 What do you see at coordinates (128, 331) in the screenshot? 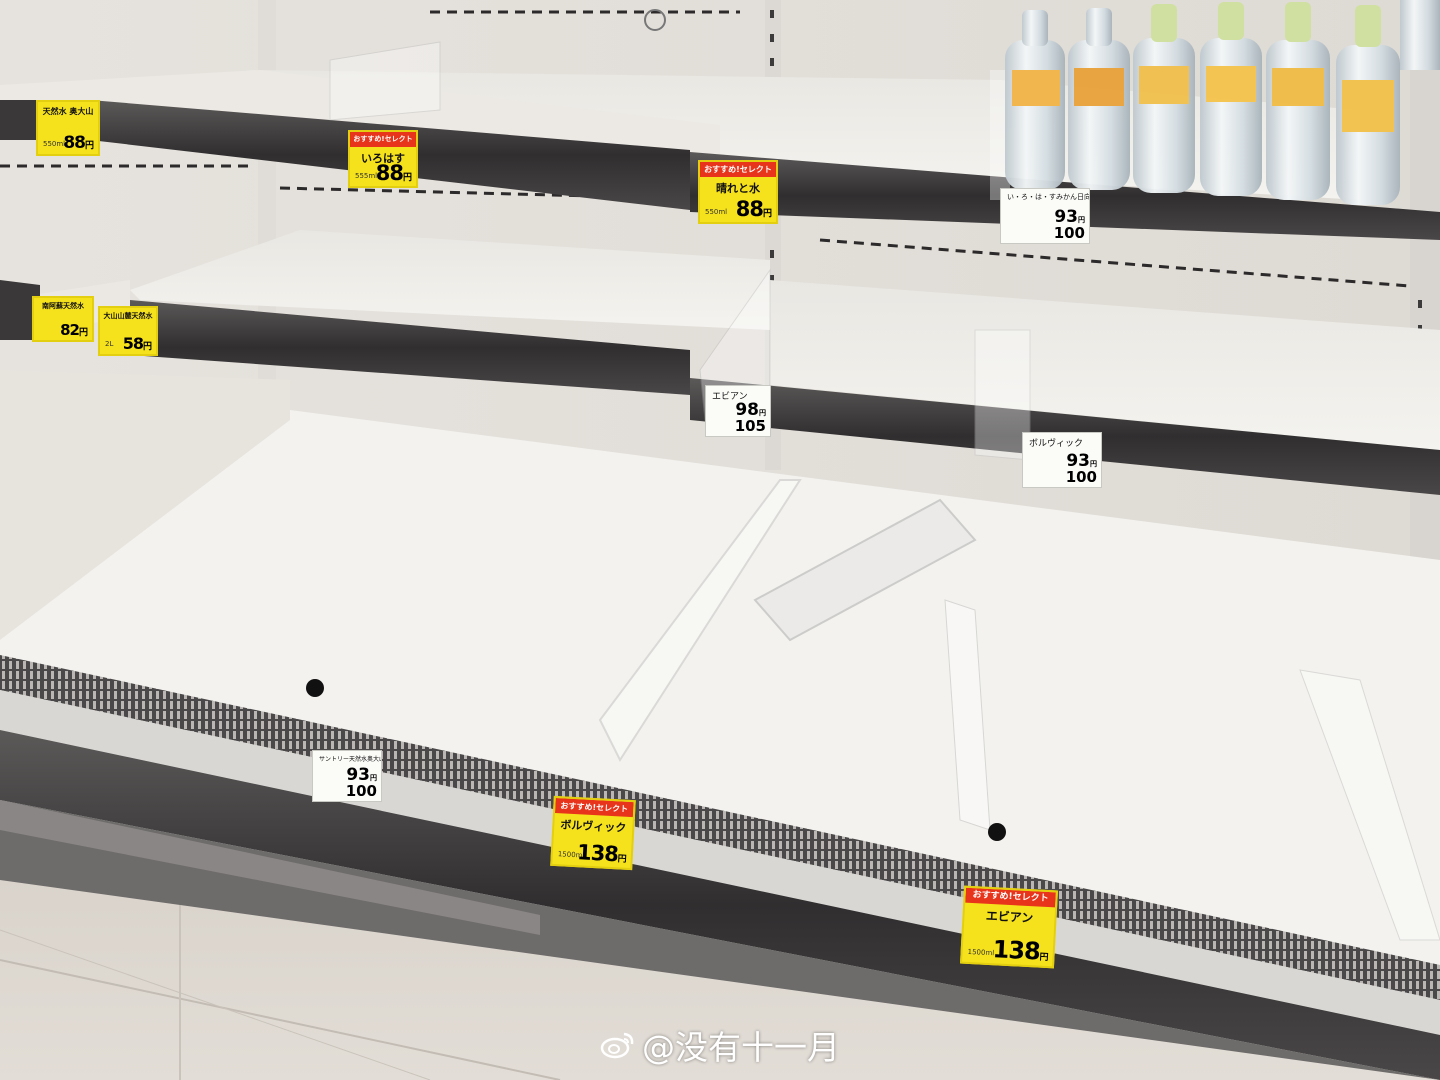
I see `price-tag-oyamada: 大山山麓天然水 2L 58円` at bounding box center [128, 331].